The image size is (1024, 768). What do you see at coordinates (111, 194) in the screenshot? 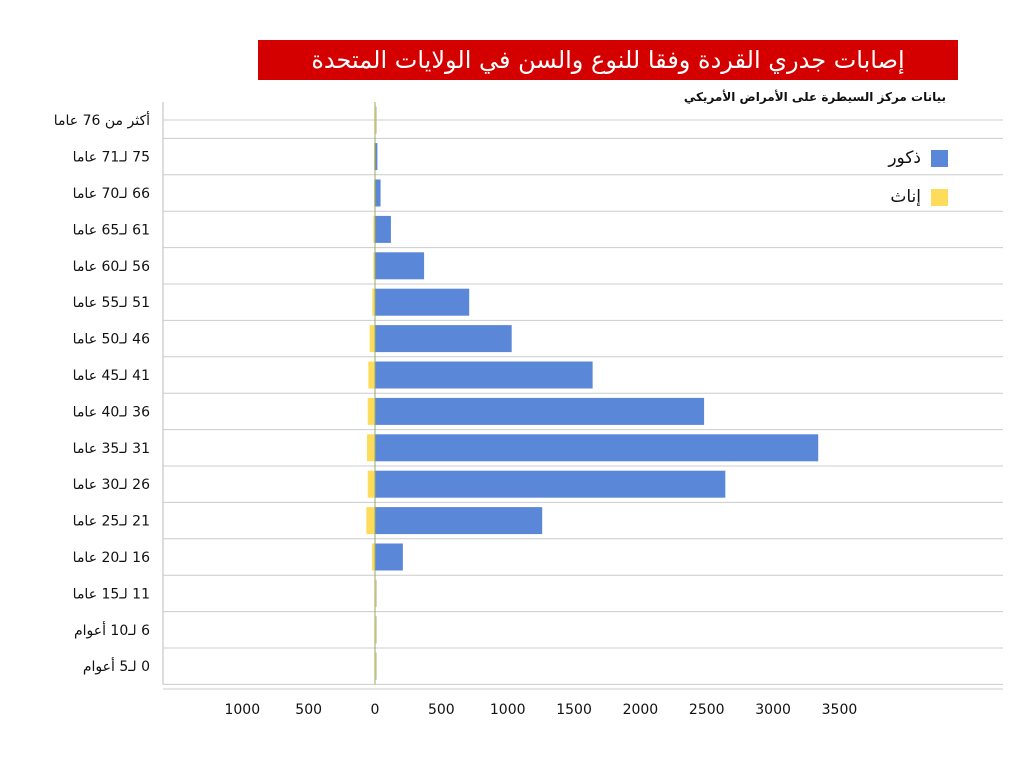
I see `category-label: 66 لـ70 عاما` at bounding box center [111, 194].